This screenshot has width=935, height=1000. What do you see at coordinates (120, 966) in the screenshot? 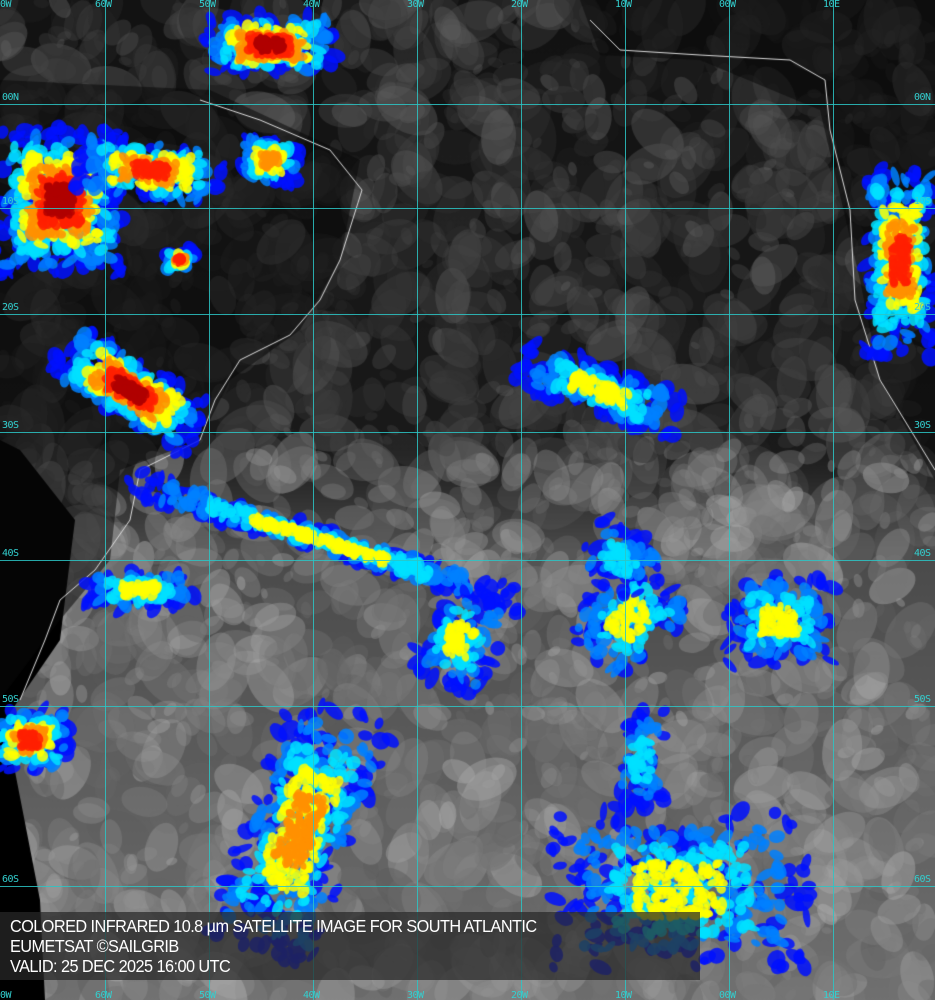
I see `caption-valid-time: VALID: 25 DEC 2025 16:00 UTC` at bounding box center [120, 966].